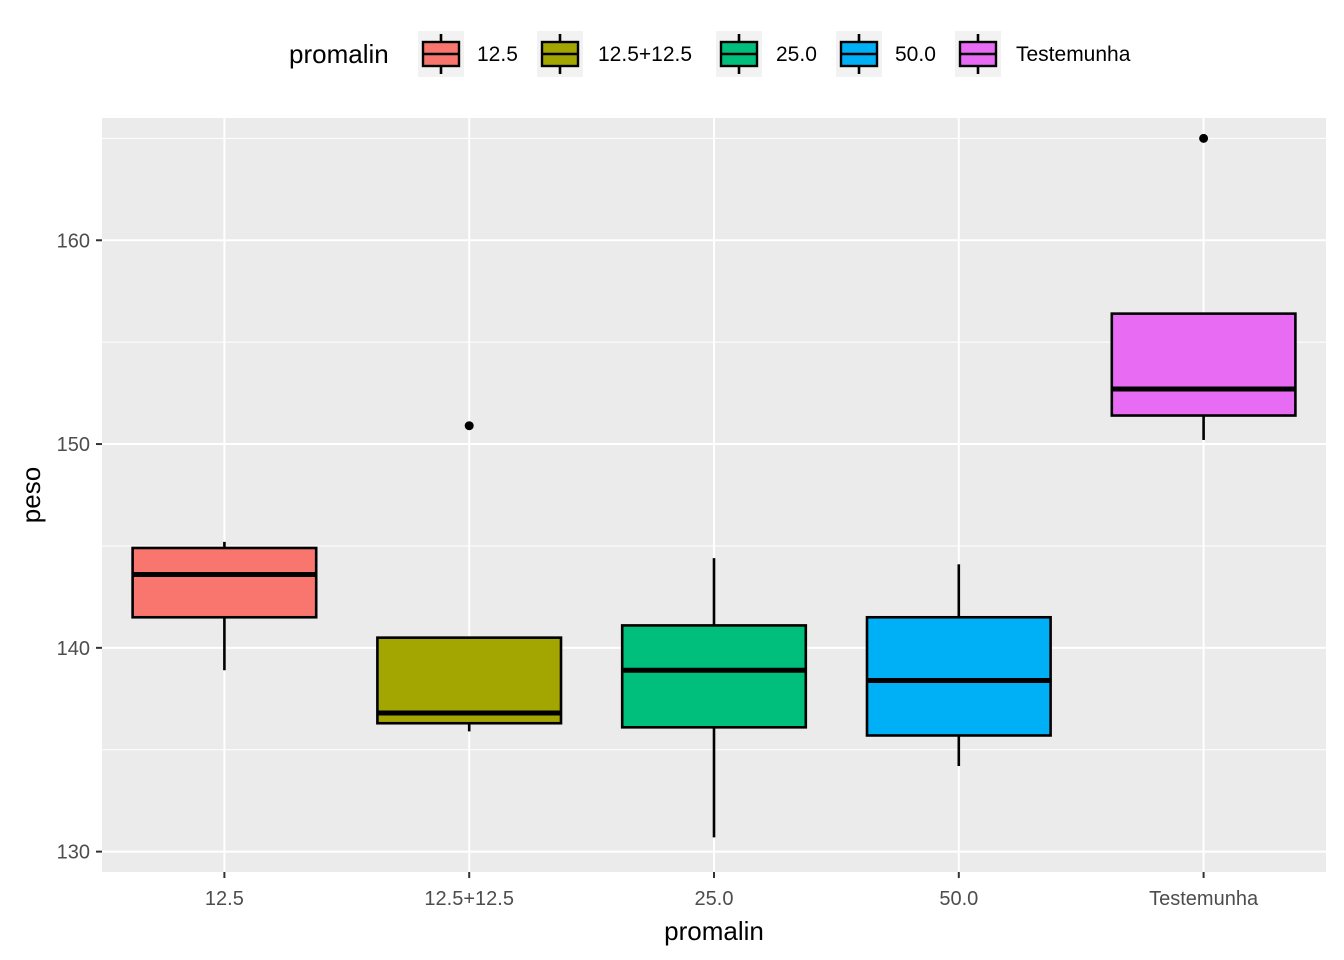  What do you see at coordinates (469, 899) in the screenshot?
I see `x-tick-label: 12.5+12.5` at bounding box center [469, 899].